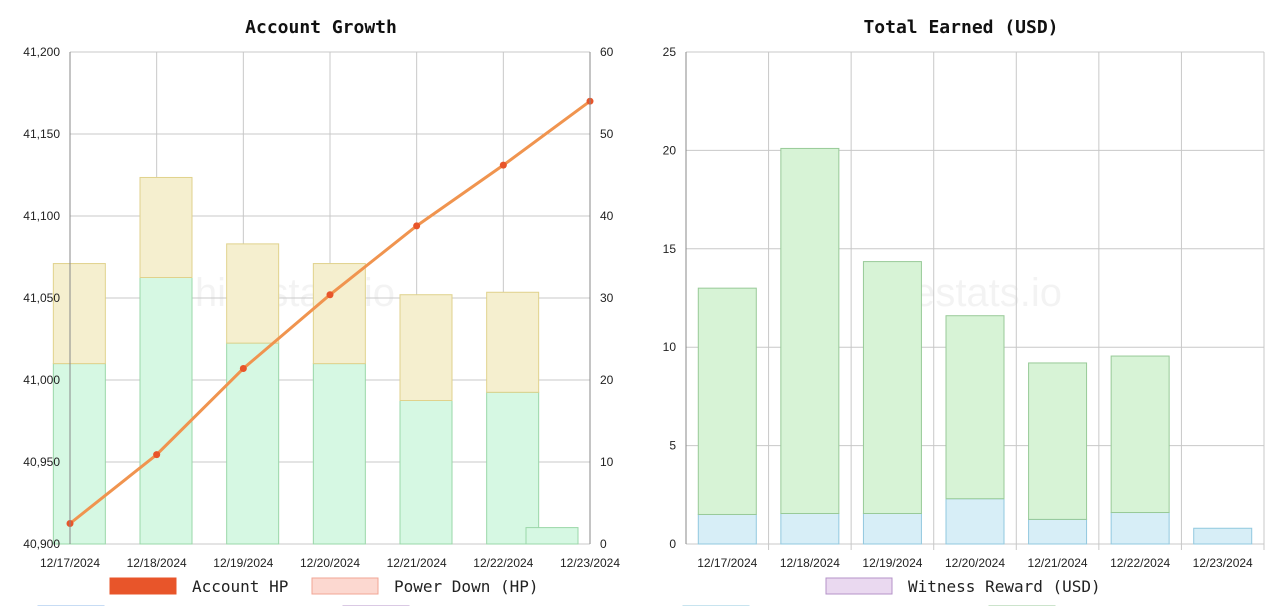 The width and height of the screenshot is (1280, 606). I want to click on y-tick-label: 10, so click(670, 347).